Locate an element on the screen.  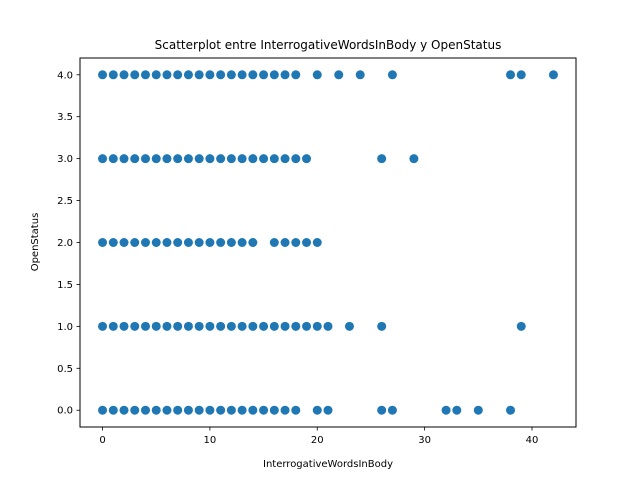
y-tick-label: 3.0 is located at coordinates (65, 159).